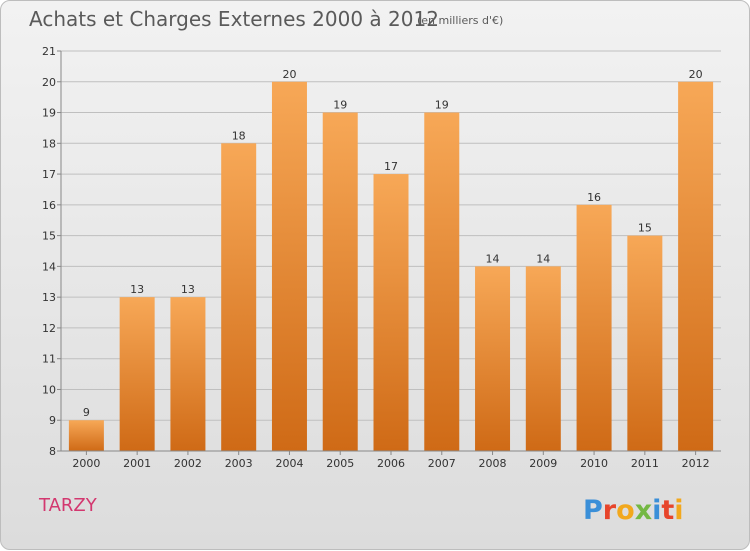 This screenshot has width=750, height=551. What do you see at coordinates (645, 228) in the screenshot?
I see `data-label-2011: 15` at bounding box center [645, 228].